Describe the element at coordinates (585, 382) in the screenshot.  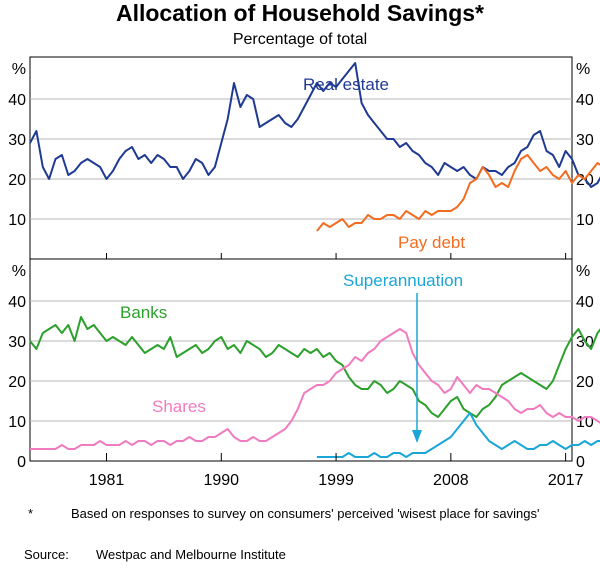
I see `y-tick-label-right: 20` at that location.